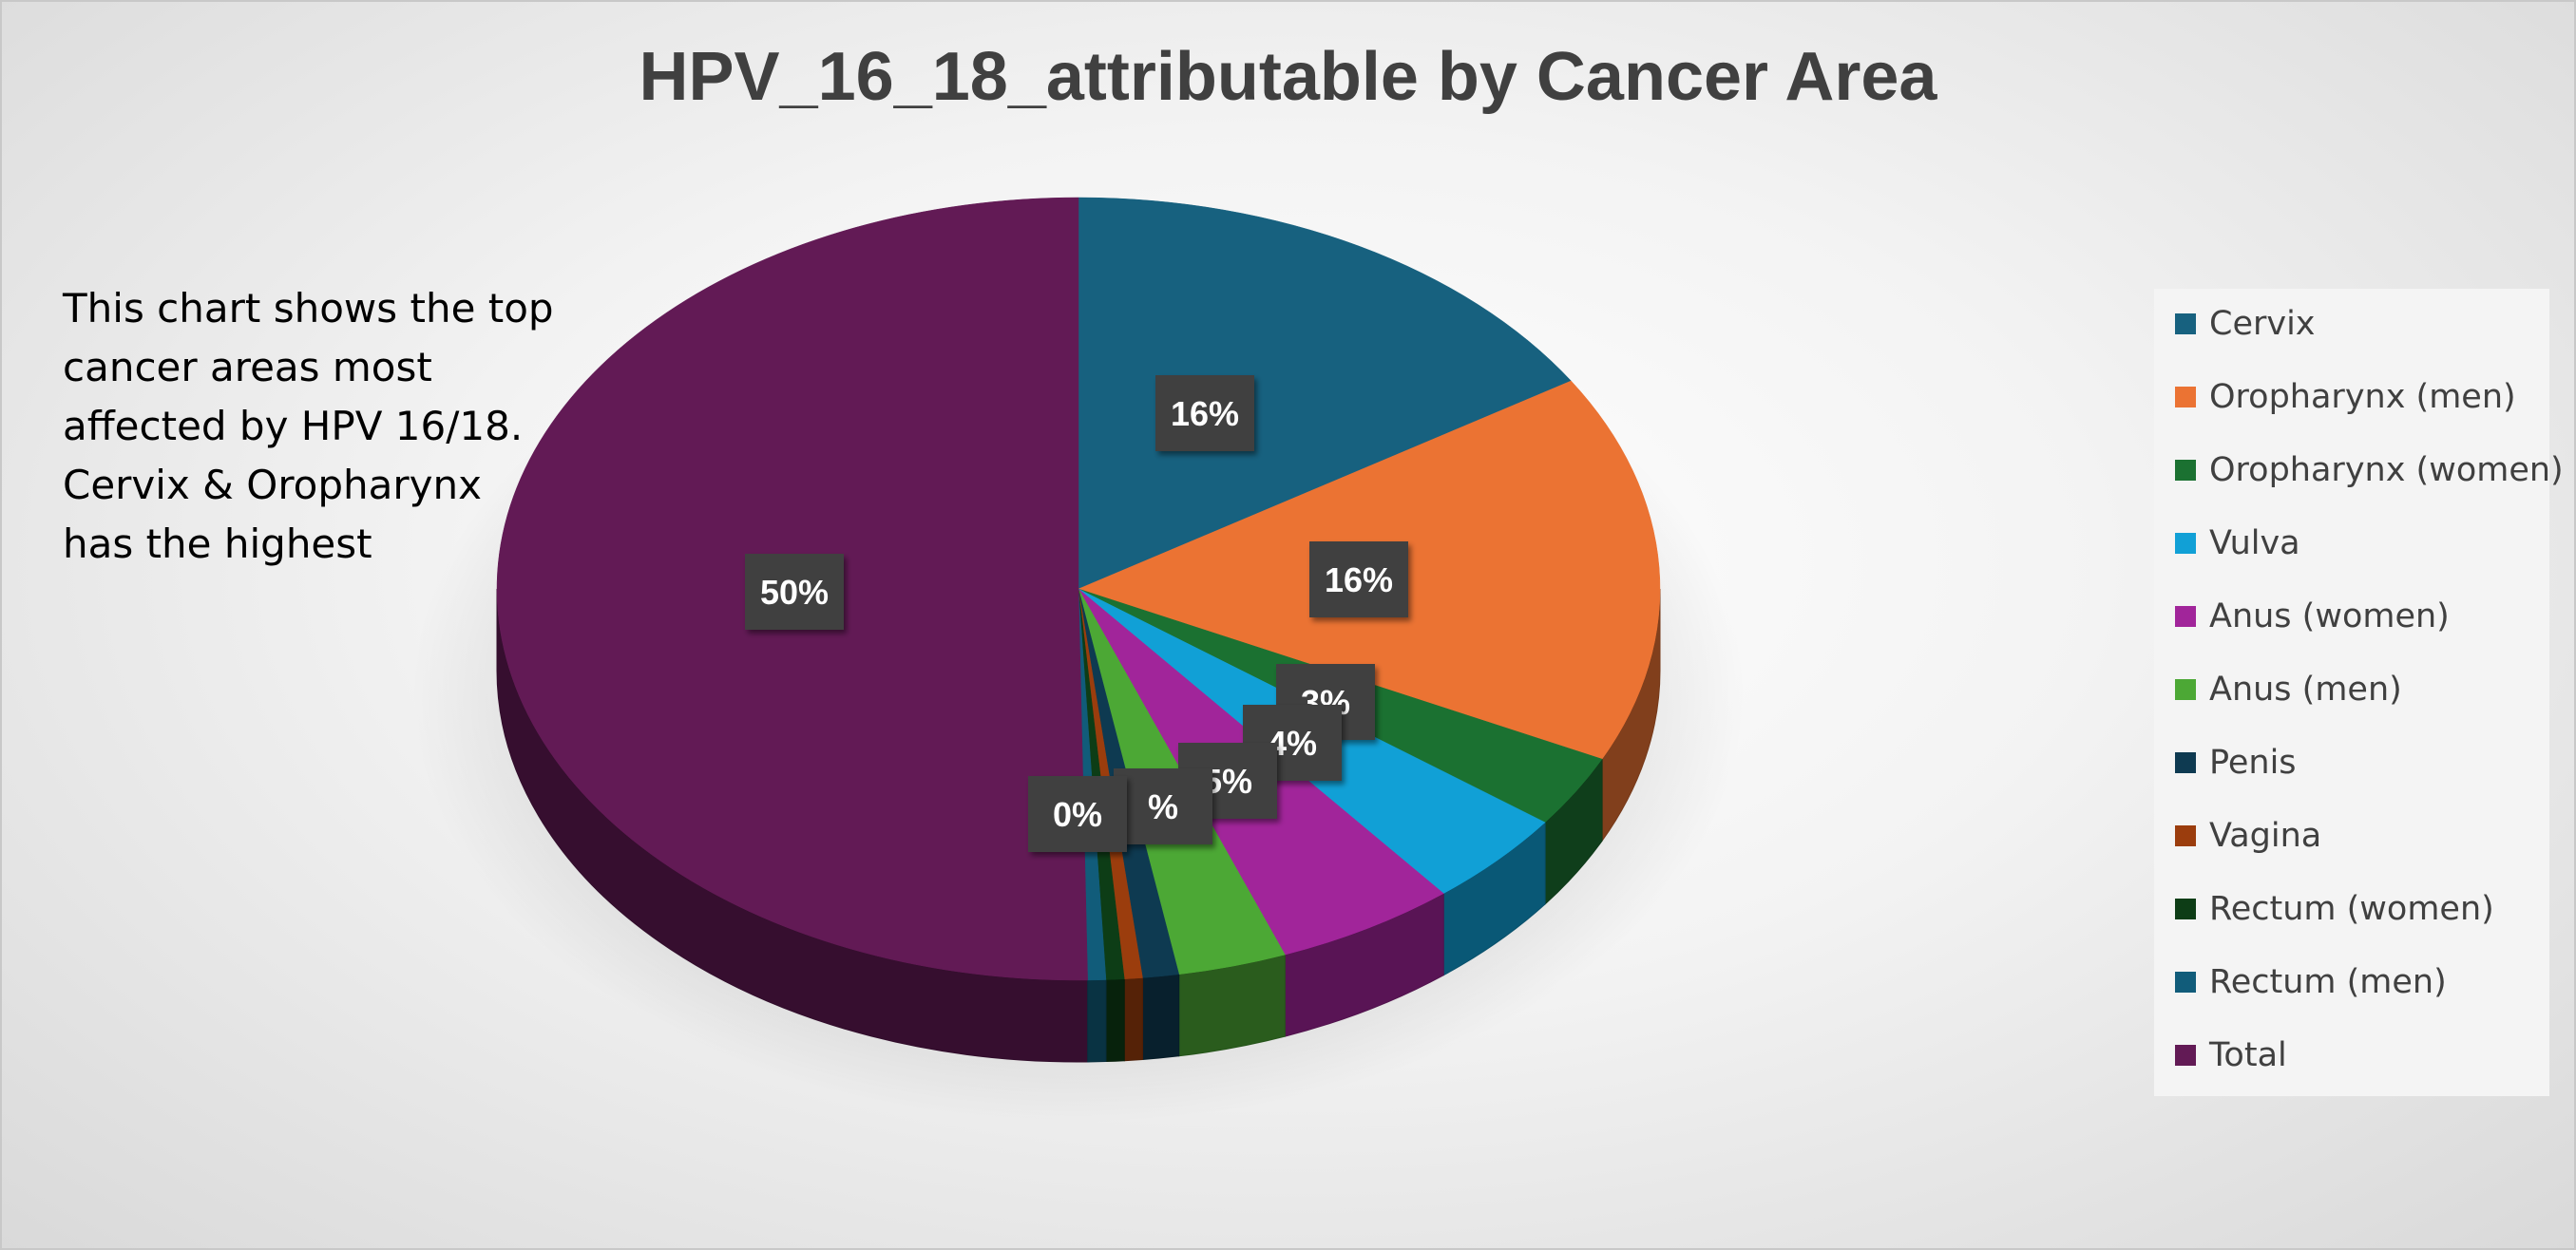  I want to click on legend-swatch-vulva, so click(2185, 543).